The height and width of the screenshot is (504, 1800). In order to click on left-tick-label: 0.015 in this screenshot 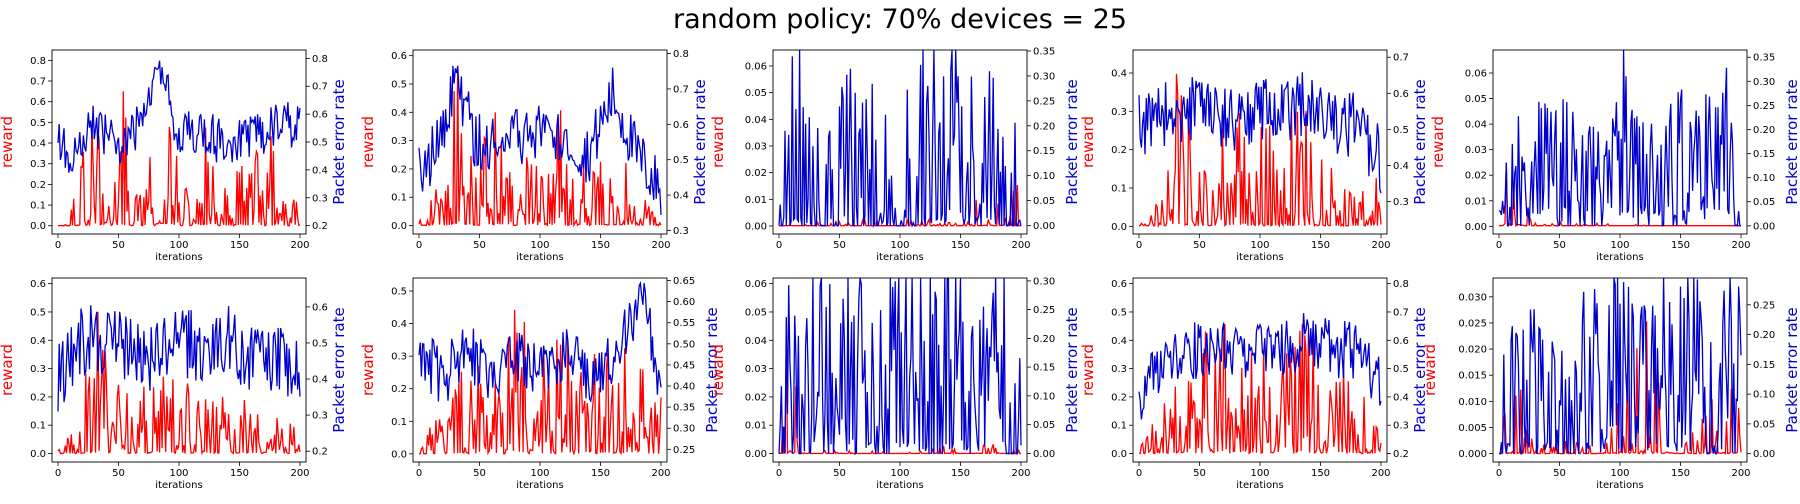, I will do `click(1472, 376)`.